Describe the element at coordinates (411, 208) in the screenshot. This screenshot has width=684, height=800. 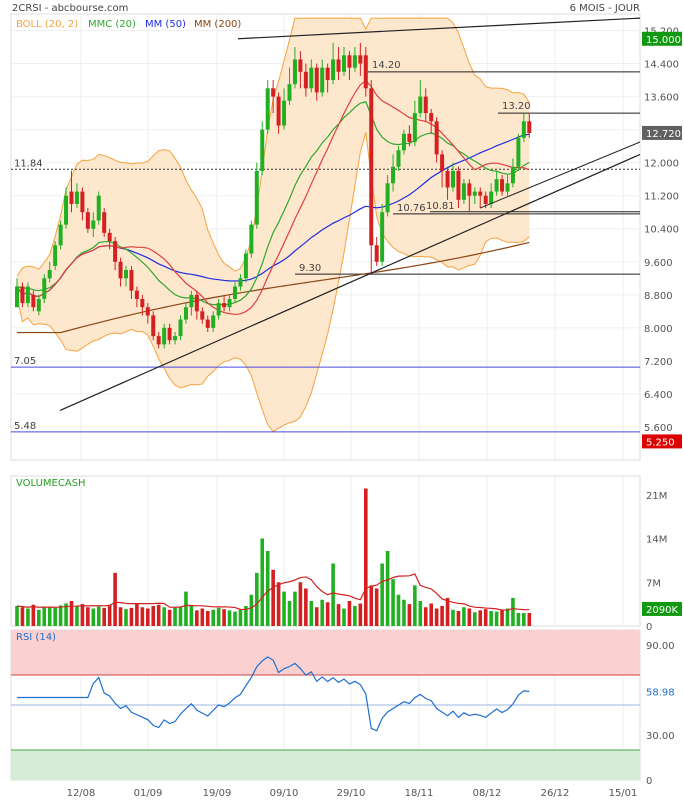
I see `annotation-label: 10.76` at that location.